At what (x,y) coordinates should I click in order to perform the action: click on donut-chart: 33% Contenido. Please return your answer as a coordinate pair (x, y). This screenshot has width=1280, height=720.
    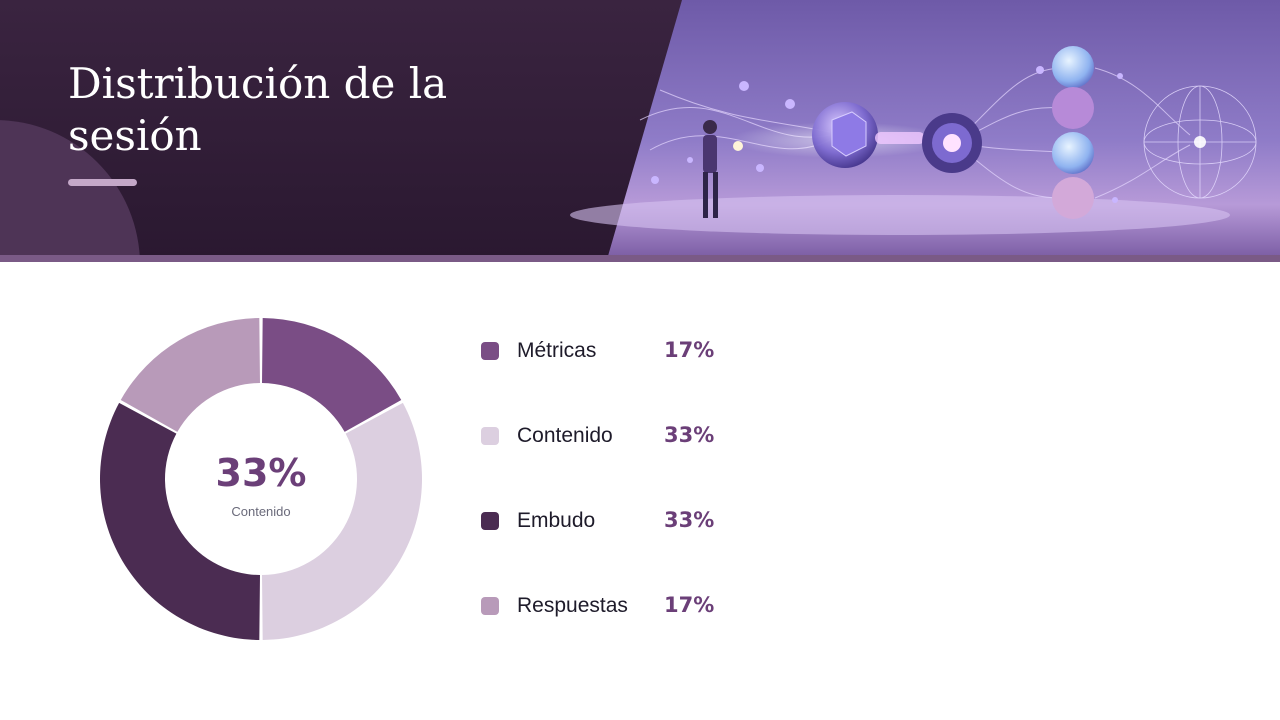
    Looking at the image, I should click on (261, 479).